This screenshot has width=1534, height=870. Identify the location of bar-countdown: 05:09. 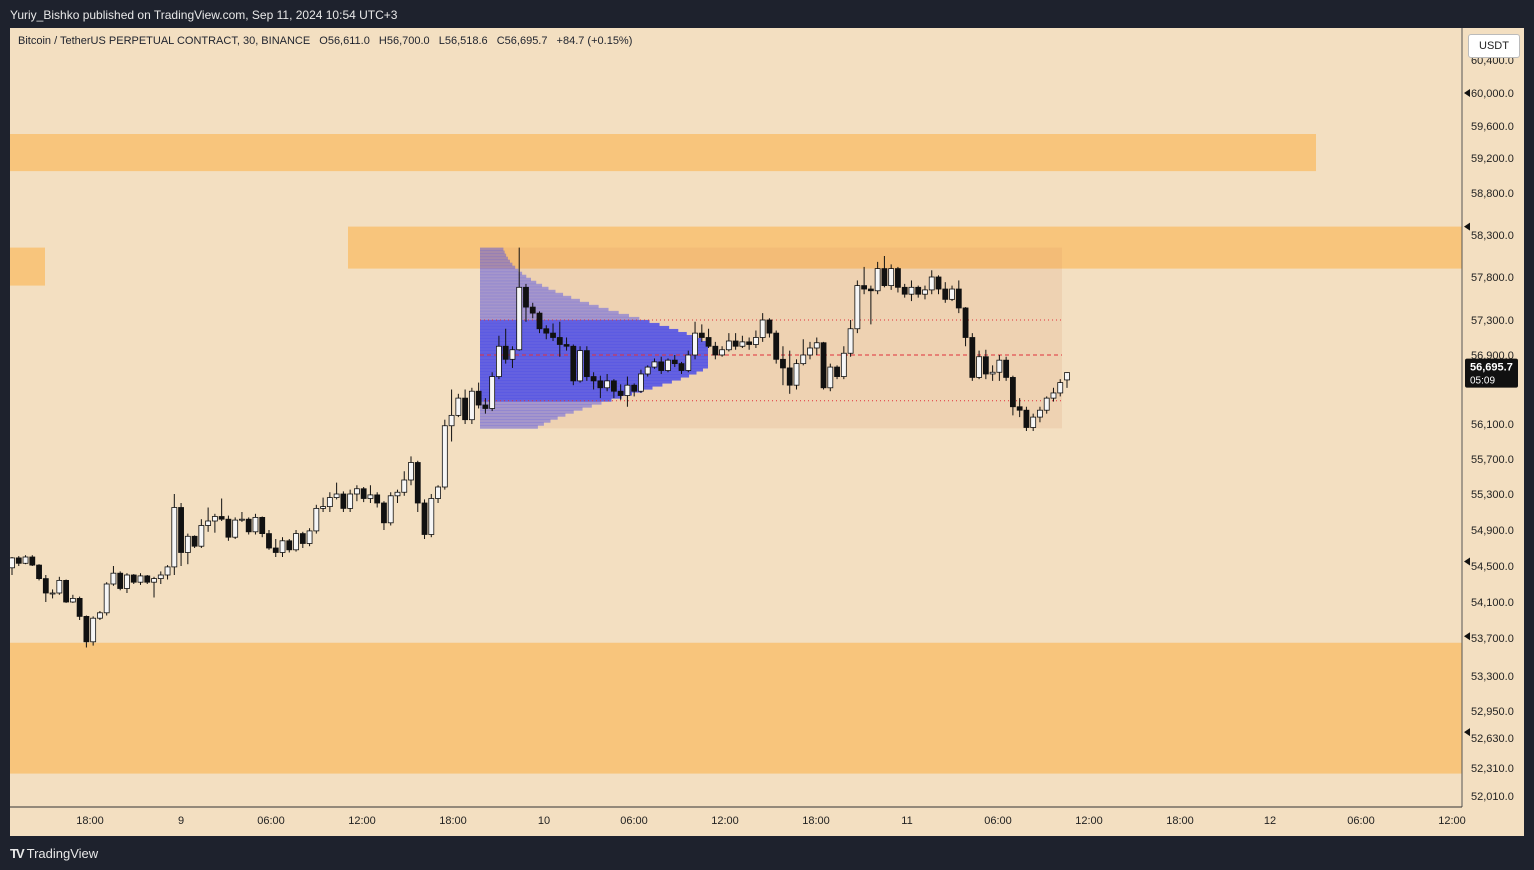
(1482, 381).